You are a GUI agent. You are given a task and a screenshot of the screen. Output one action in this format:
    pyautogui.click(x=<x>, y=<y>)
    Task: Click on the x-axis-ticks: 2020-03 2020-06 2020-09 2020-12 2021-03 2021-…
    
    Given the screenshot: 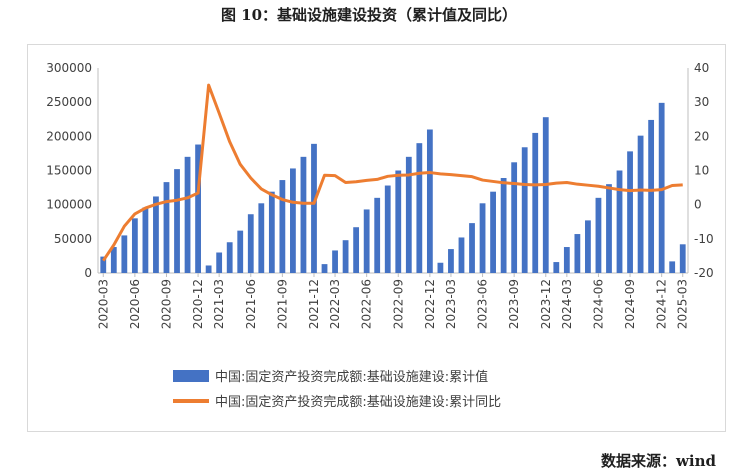 What is the action you would take?
    pyautogui.click(x=393, y=301)
    